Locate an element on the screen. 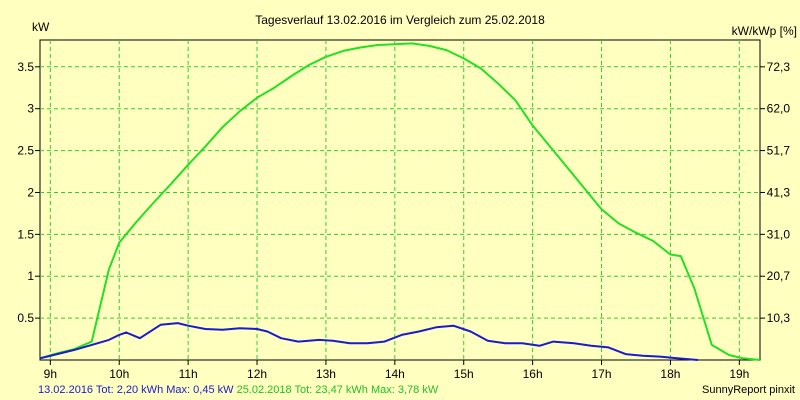 The image size is (800, 400). y-tick-label-right: 41,3 is located at coordinates (779, 192).